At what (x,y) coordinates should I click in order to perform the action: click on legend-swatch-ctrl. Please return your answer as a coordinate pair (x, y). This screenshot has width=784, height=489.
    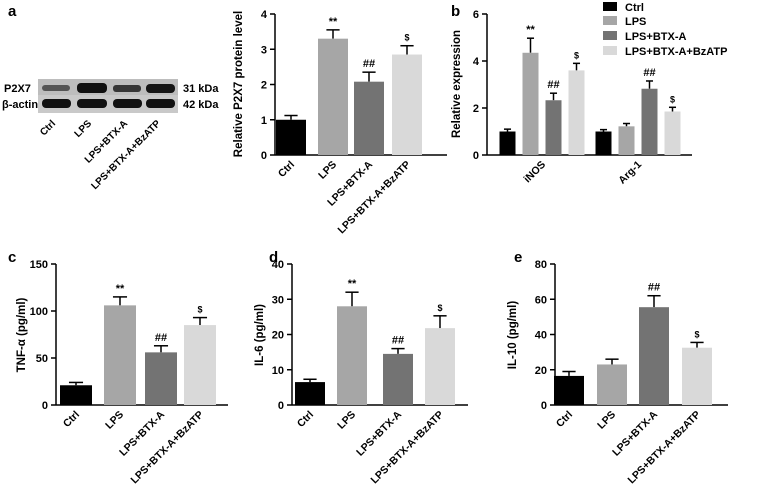
    Looking at the image, I should click on (610, 6).